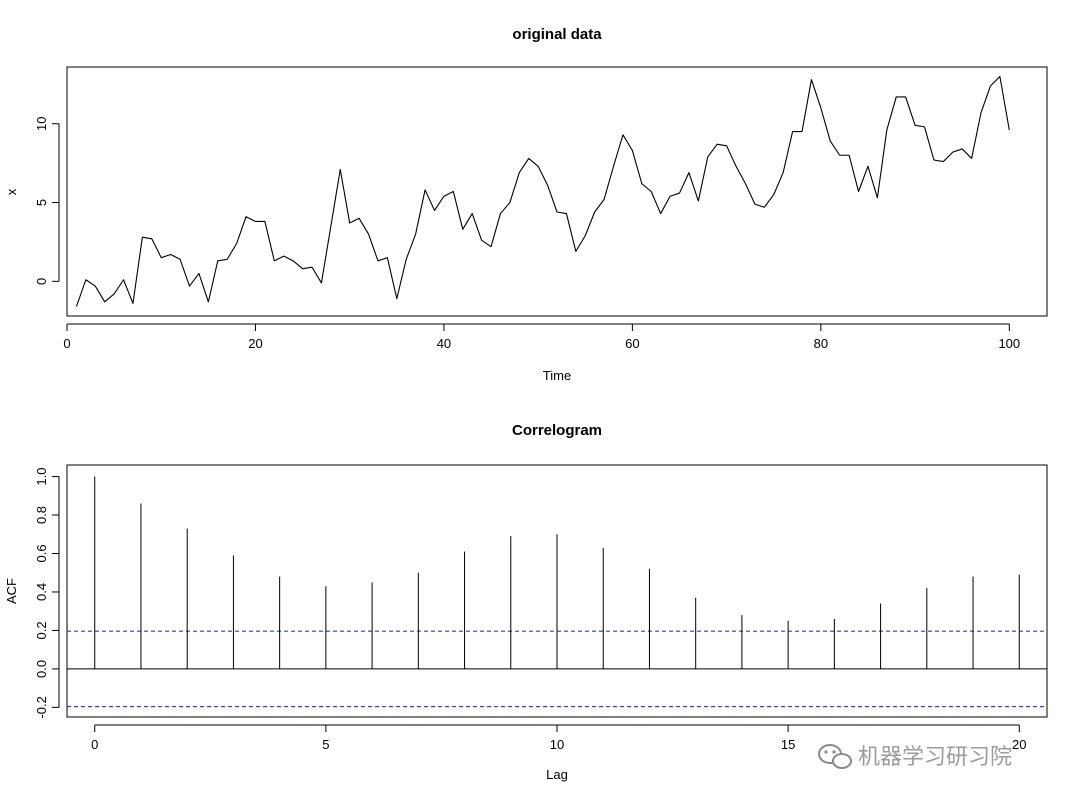 The width and height of the screenshot is (1080, 801). Describe the element at coordinates (557, 774) in the screenshot. I see `x-axis-label: Lag` at that location.